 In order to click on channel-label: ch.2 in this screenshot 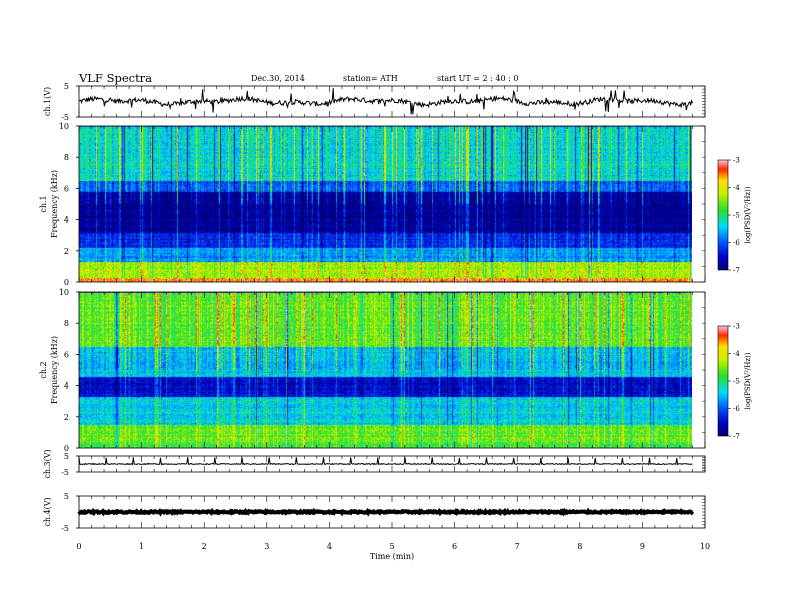, I will do `click(43, 369)`.